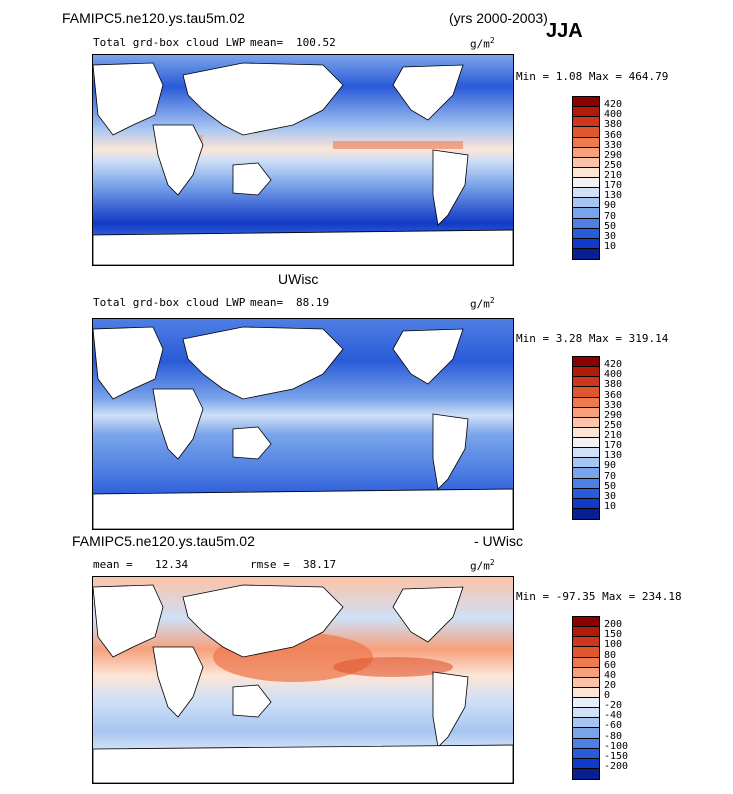 The image size is (733, 794). I want to click on panel1-colorbar, so click(586, 178).